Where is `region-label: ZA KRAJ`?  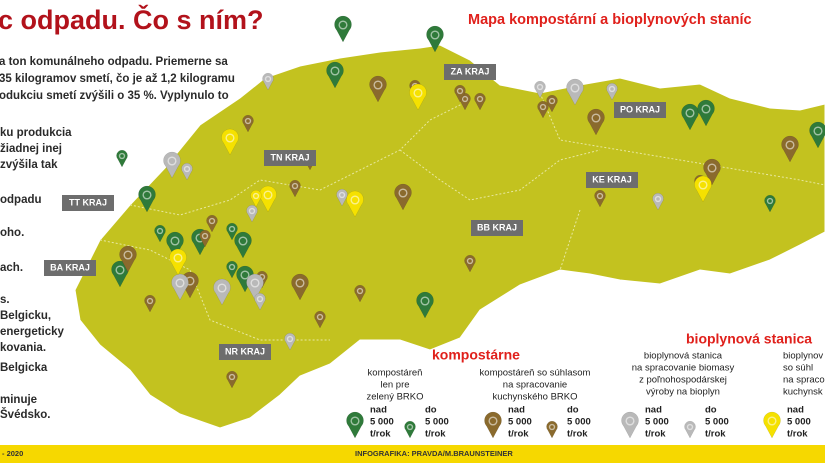 region-label: ZA KRAJ is located at coordinates (470, 71).